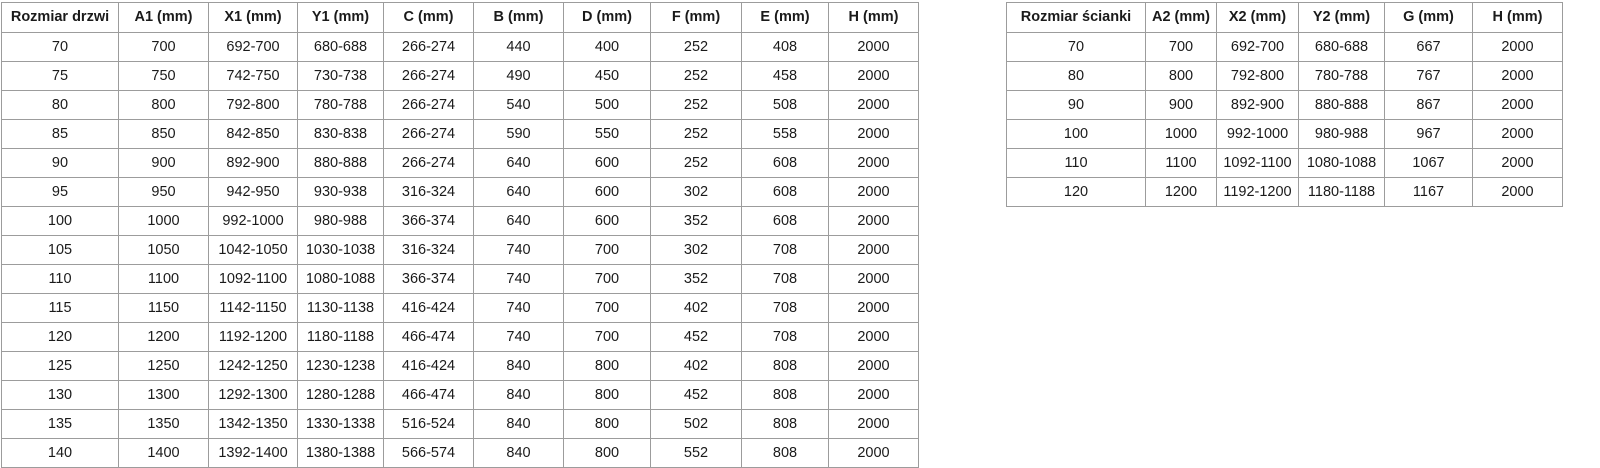  Describe the element at coordinates (1076, 47) in the screenshot. I see `row-label-cell: 70` at that location.